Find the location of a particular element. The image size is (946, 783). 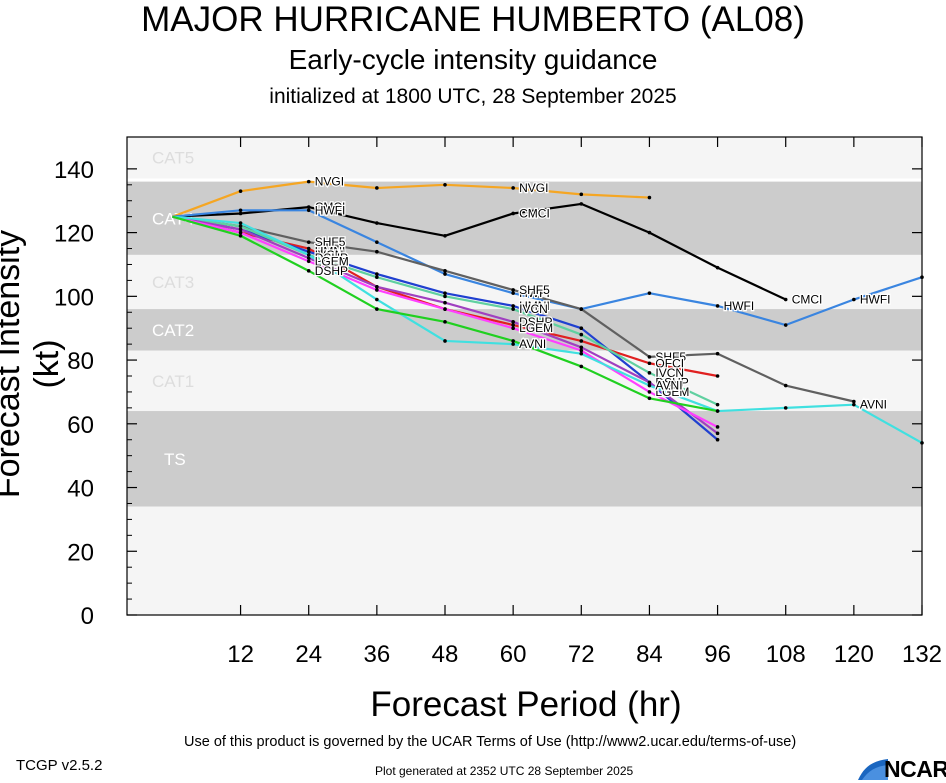

y-tick-label: 120 is located at coordinates (74, 234).